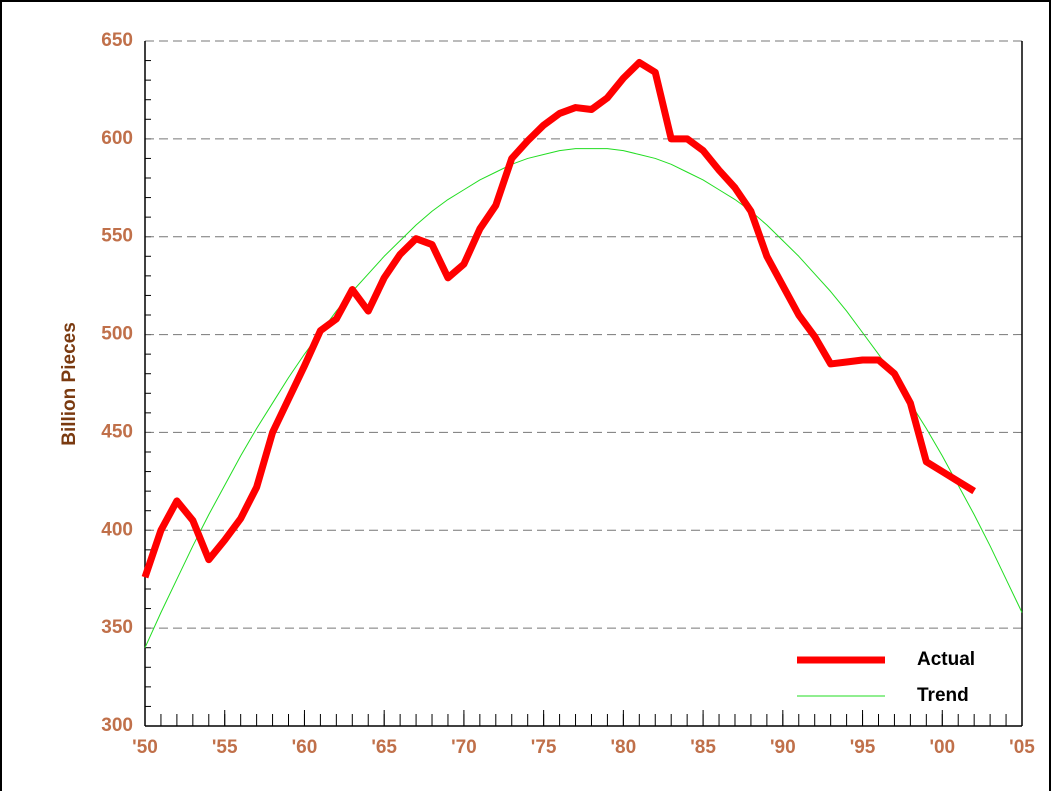 The image size is (1052, 791). Describe the element at coordinates (943, 695) in the screenshot. I see `legend-label: Trend` at that location.